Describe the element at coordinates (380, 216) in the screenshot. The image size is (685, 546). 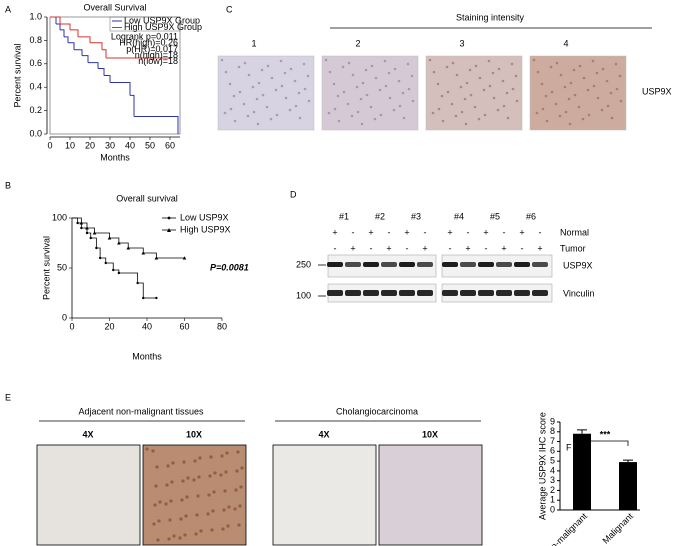
I see `sample-label: #2` at that location.